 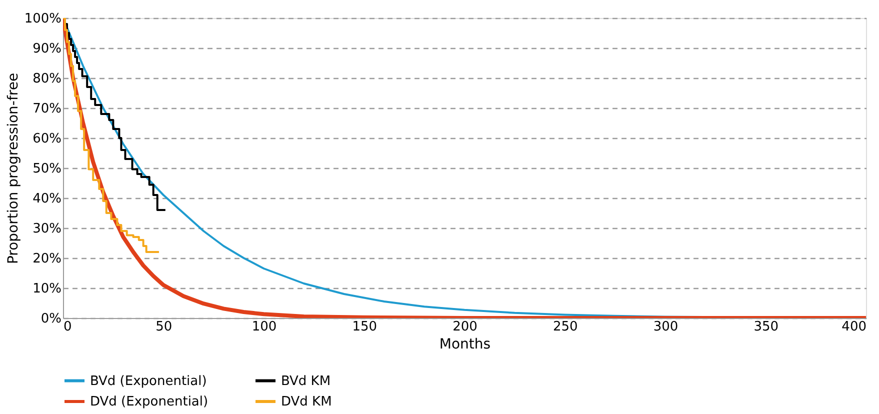 I want to click on legend-label: BVd KM, so click(x=306, y=381).